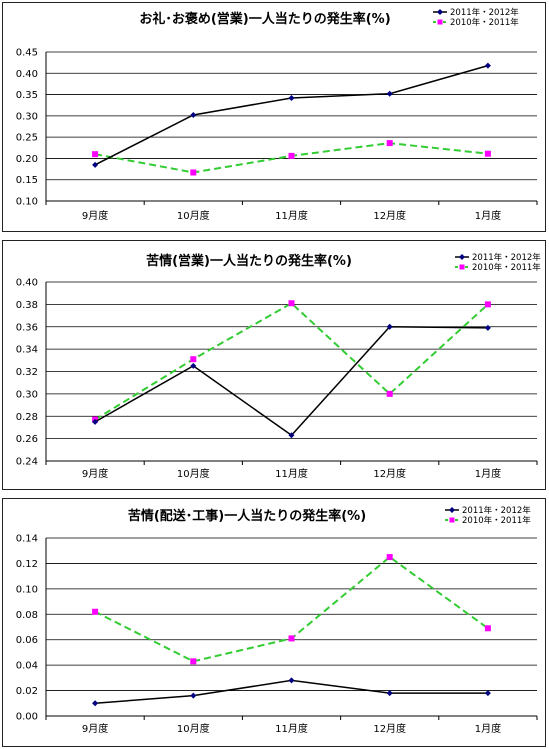 The width and height of the screenshot is (549, 749). Describe the element at coordinates (27, 95) in the screenshot. I see `y-tick-label: 0.35` at that location.